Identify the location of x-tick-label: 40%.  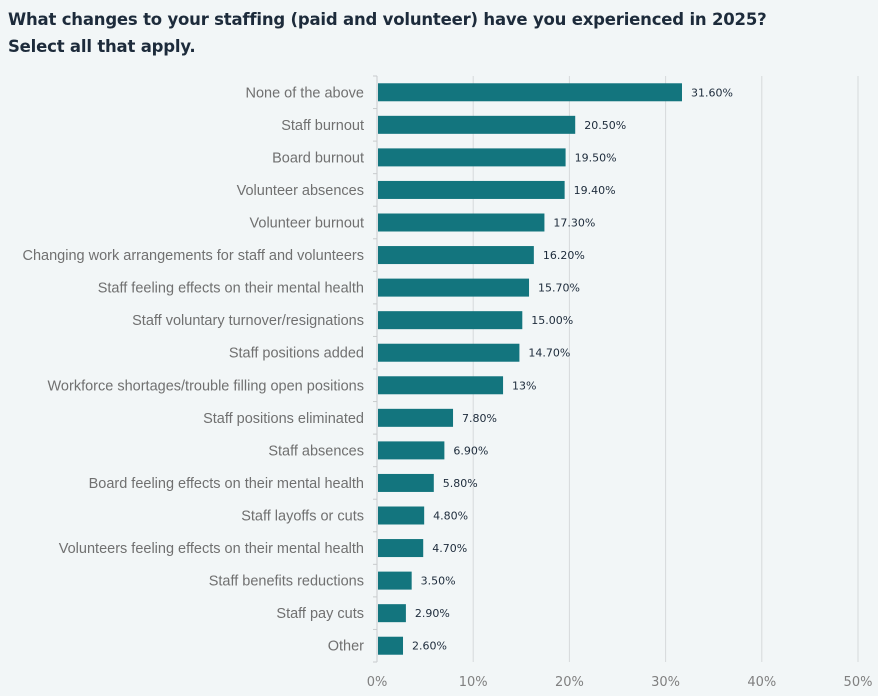
(761, 682).